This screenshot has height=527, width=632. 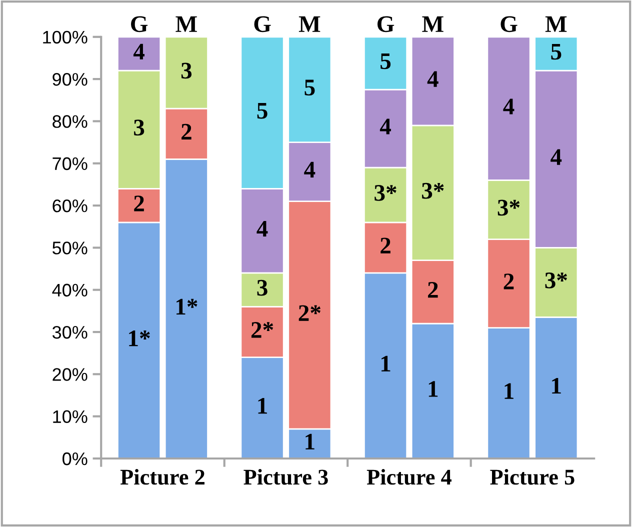 I want to click on y-tick-label: 30%, so click(x=70, y=332).